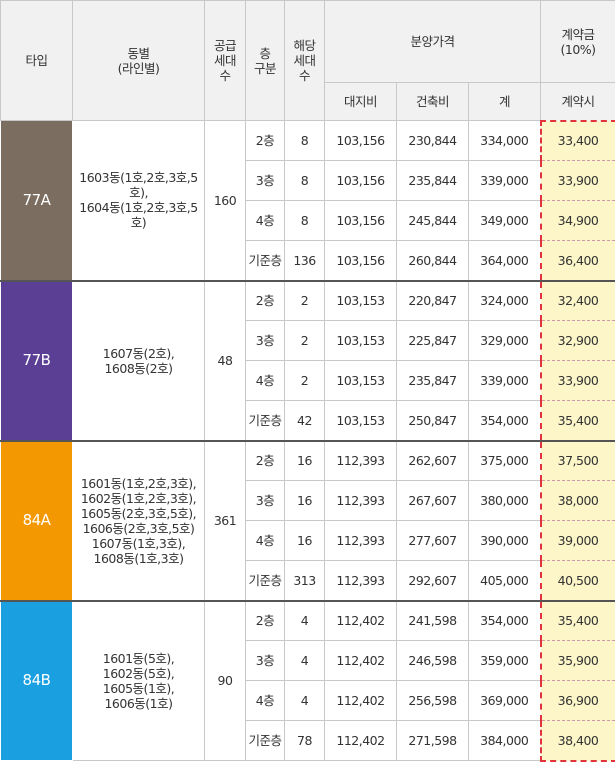 The image size is (615, 763). I want to click on build-cell: 235,844, so click(432, 180).